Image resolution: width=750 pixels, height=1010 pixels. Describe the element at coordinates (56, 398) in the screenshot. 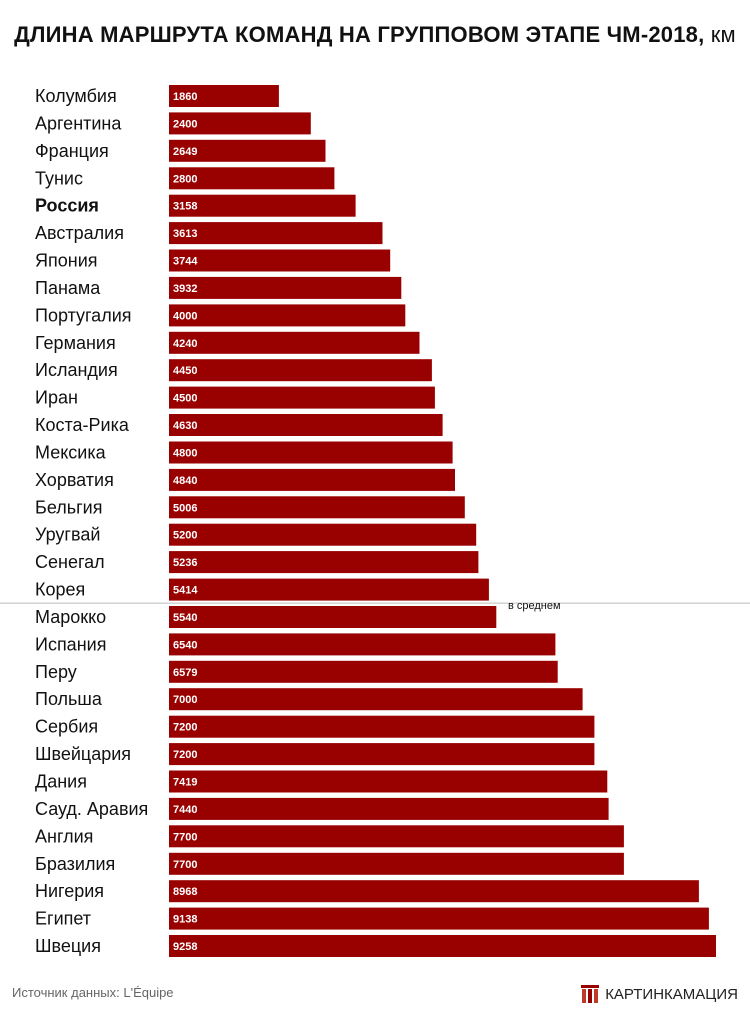

I see `category-label: Иран` at that location.